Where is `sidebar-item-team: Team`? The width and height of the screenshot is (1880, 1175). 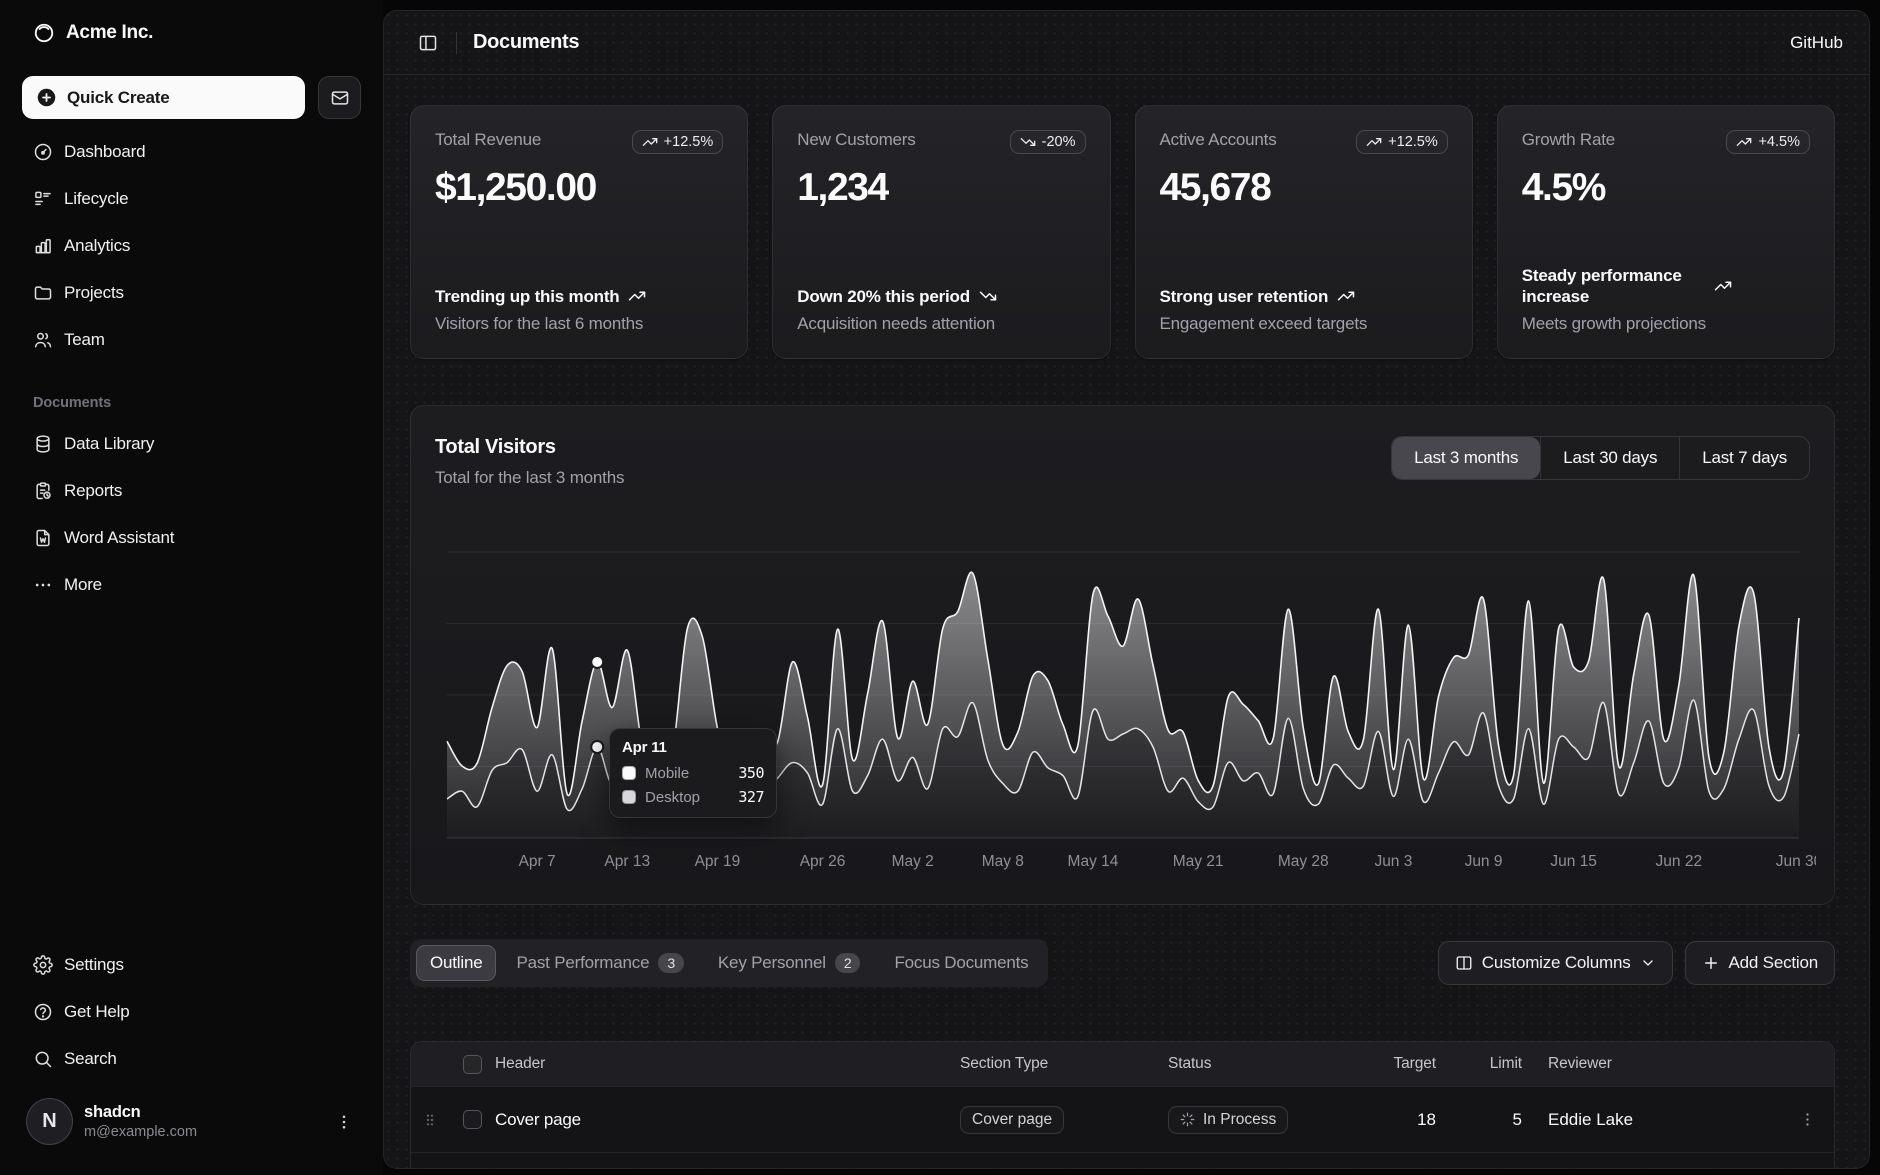 sidebar-item-team: Team is located at coordinates (191, 340).